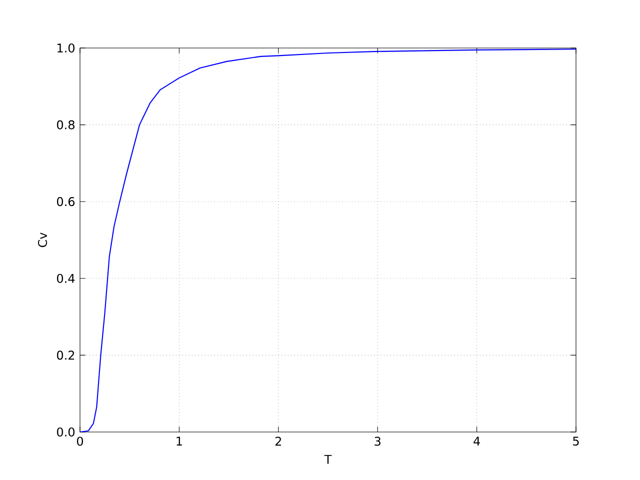  Describe the element at coordinates (66, 278) in the screenshot. I see `y-tick-label: 0.4` at that location.